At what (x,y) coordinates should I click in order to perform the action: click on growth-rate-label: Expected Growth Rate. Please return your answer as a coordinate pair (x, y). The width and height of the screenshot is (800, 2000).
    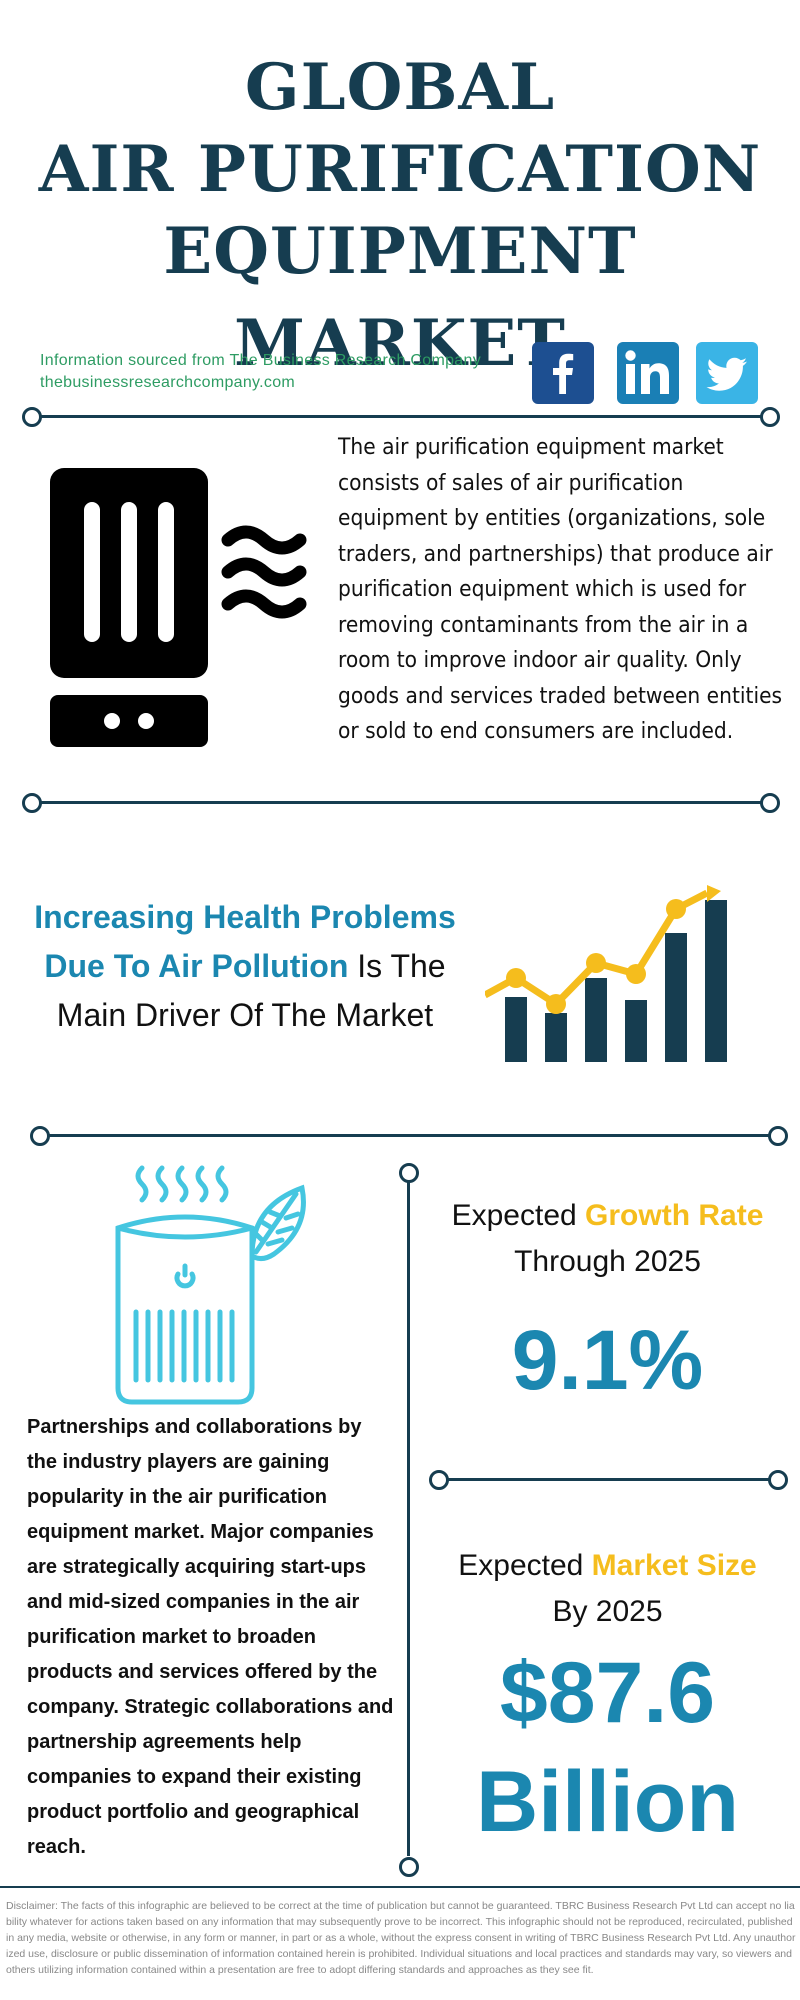
    Looking at the image, I should click on (607, 1216).